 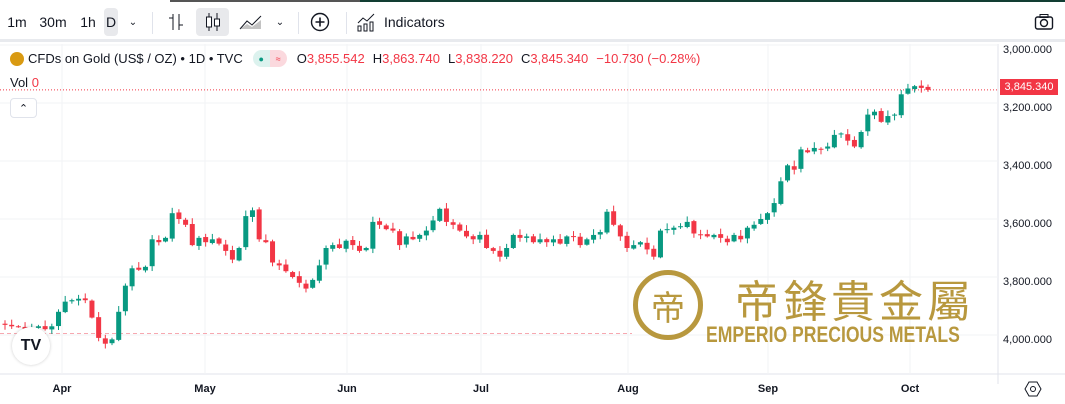 I want to click on camera-icon, so click(x=1044, y=22).